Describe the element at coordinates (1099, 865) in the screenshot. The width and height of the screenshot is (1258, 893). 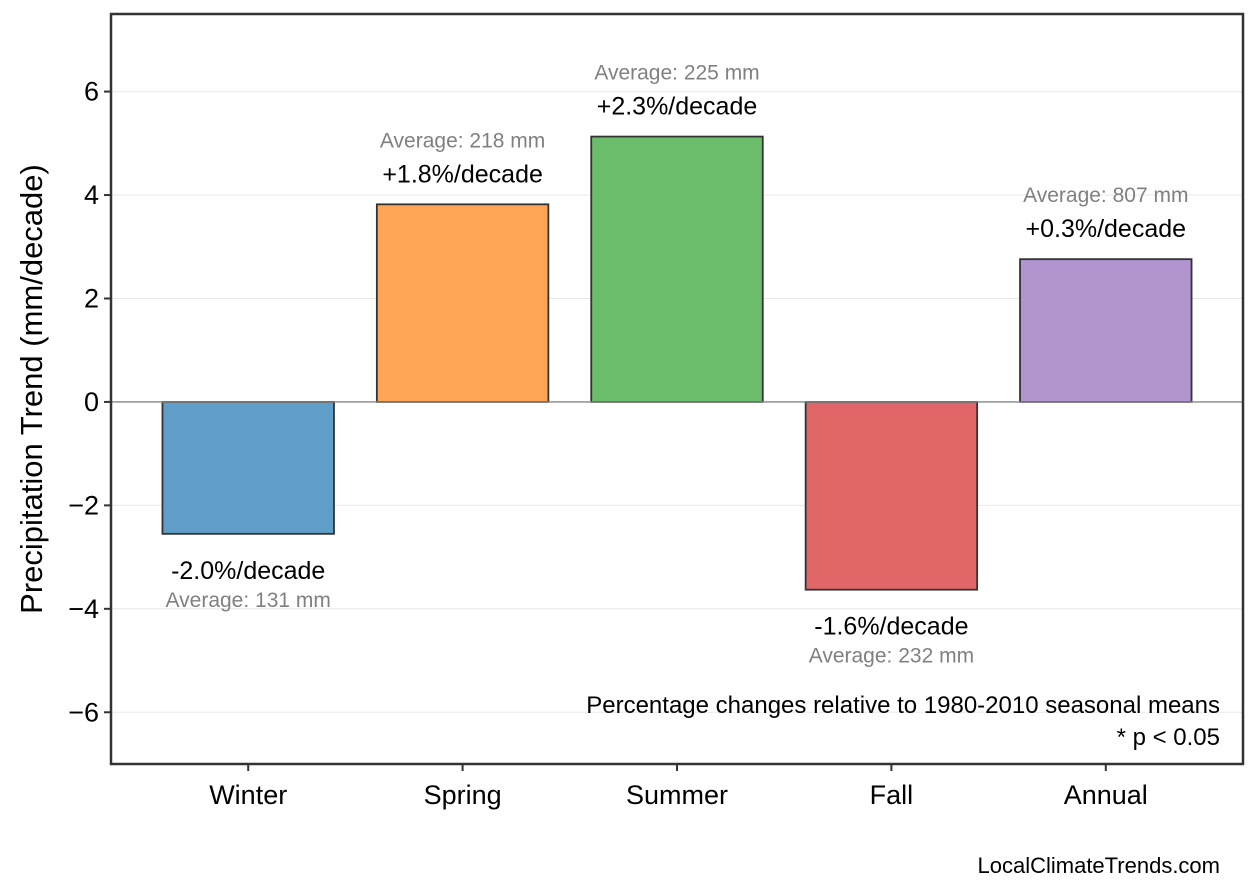
I see `credit-text: LocalClimateTrends.com` at that location.